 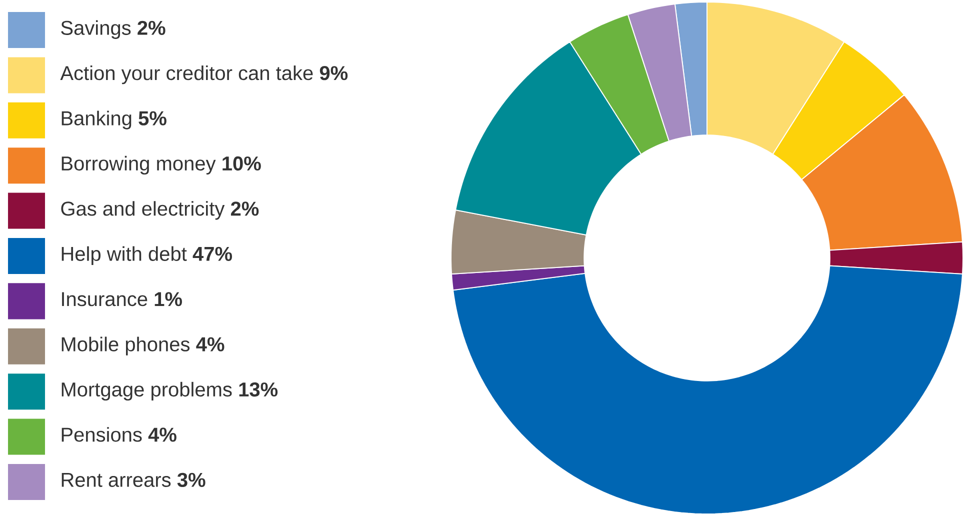 I want to click on data-label: 47%, so click(x=212, y=253).